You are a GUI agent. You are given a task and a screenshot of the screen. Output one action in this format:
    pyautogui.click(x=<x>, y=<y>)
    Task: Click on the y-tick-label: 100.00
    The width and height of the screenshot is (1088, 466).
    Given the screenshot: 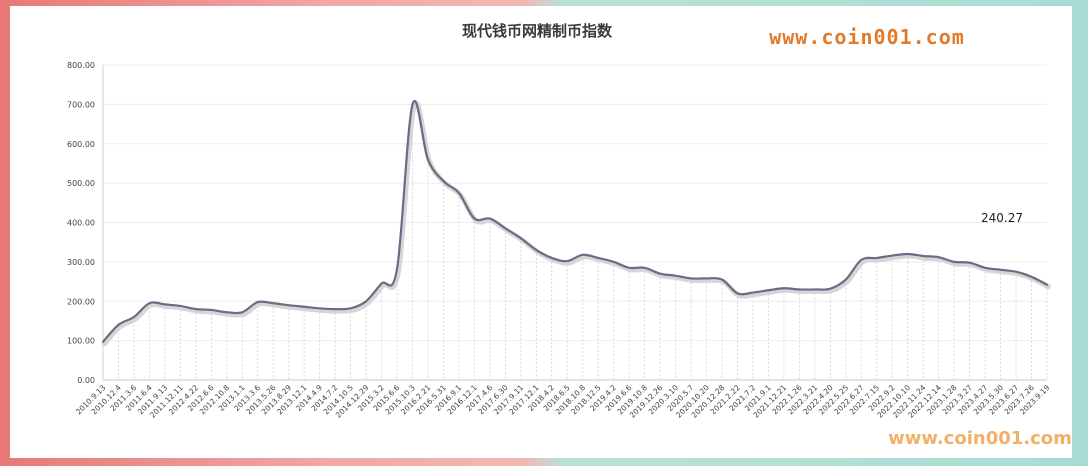 What is the action you would take?
    pyautogui.click(x=81, y=341)
    